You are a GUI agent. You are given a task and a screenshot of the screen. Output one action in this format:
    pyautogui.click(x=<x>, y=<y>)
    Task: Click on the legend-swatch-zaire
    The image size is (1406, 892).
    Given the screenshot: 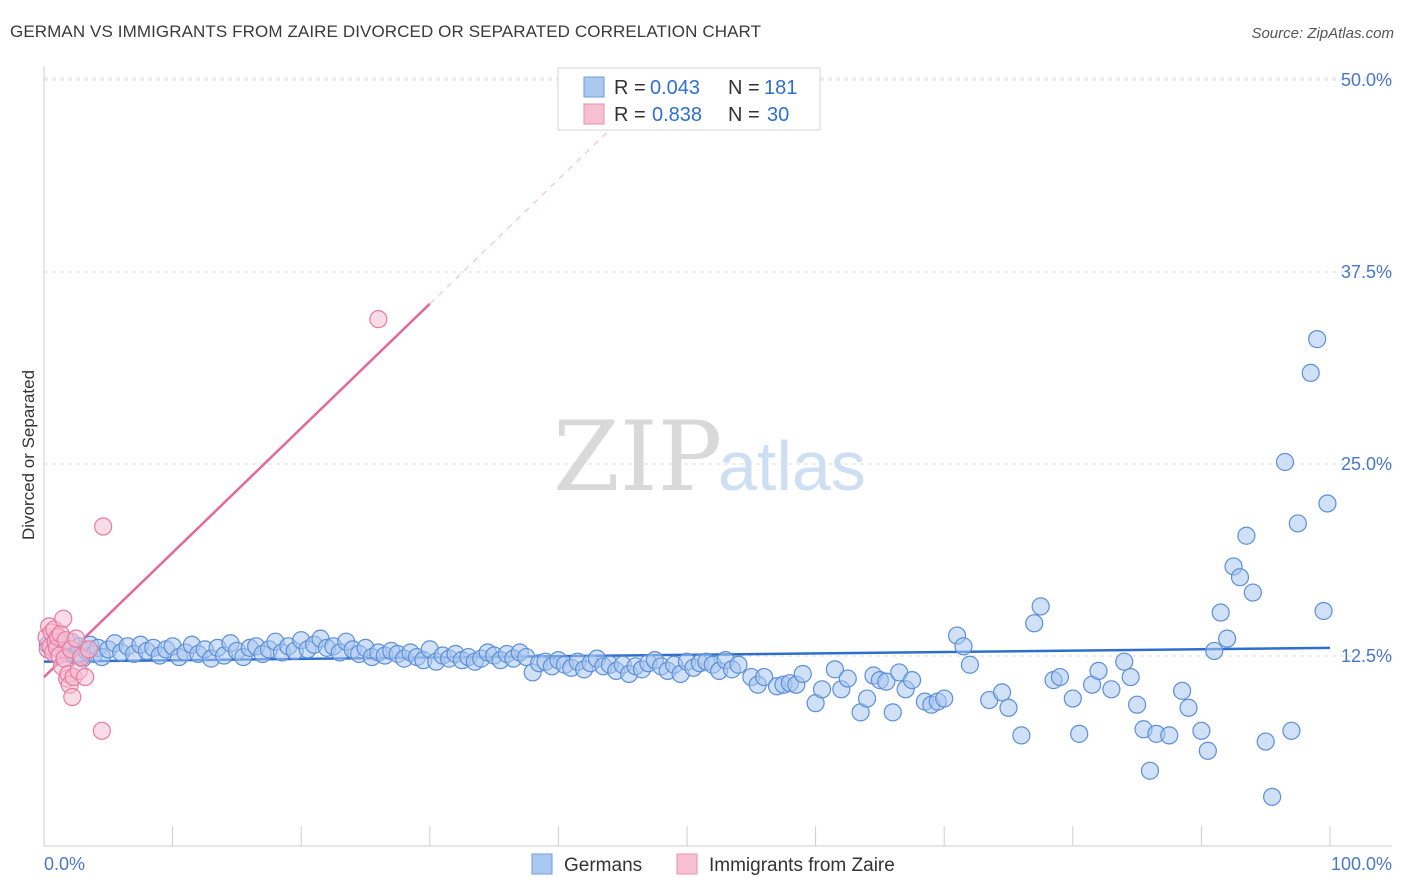 What is the action you would take?
    pyautogui.click(x=594, y=114)
    